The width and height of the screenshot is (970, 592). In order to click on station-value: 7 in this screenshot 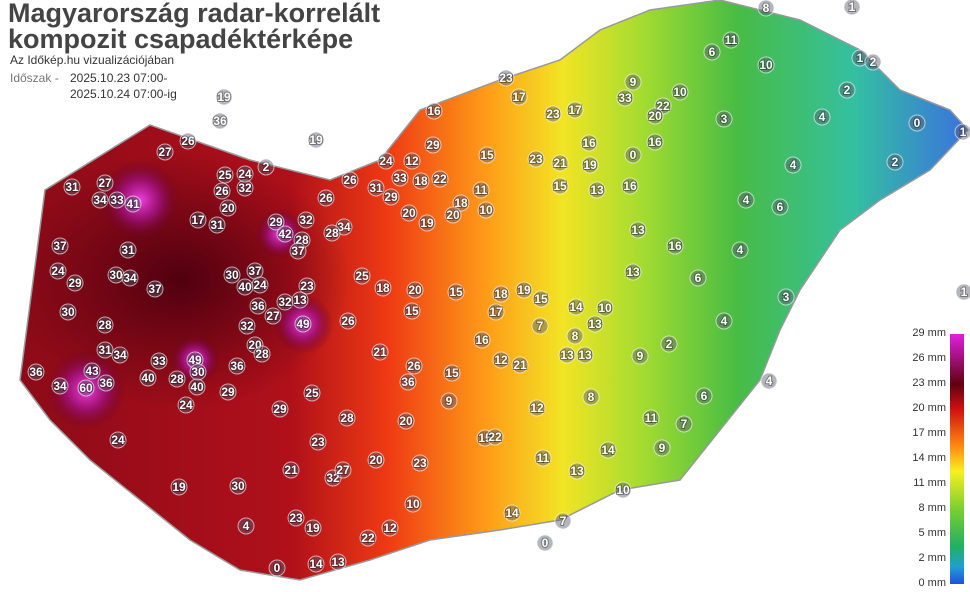, I will do `click(684, 424)`.